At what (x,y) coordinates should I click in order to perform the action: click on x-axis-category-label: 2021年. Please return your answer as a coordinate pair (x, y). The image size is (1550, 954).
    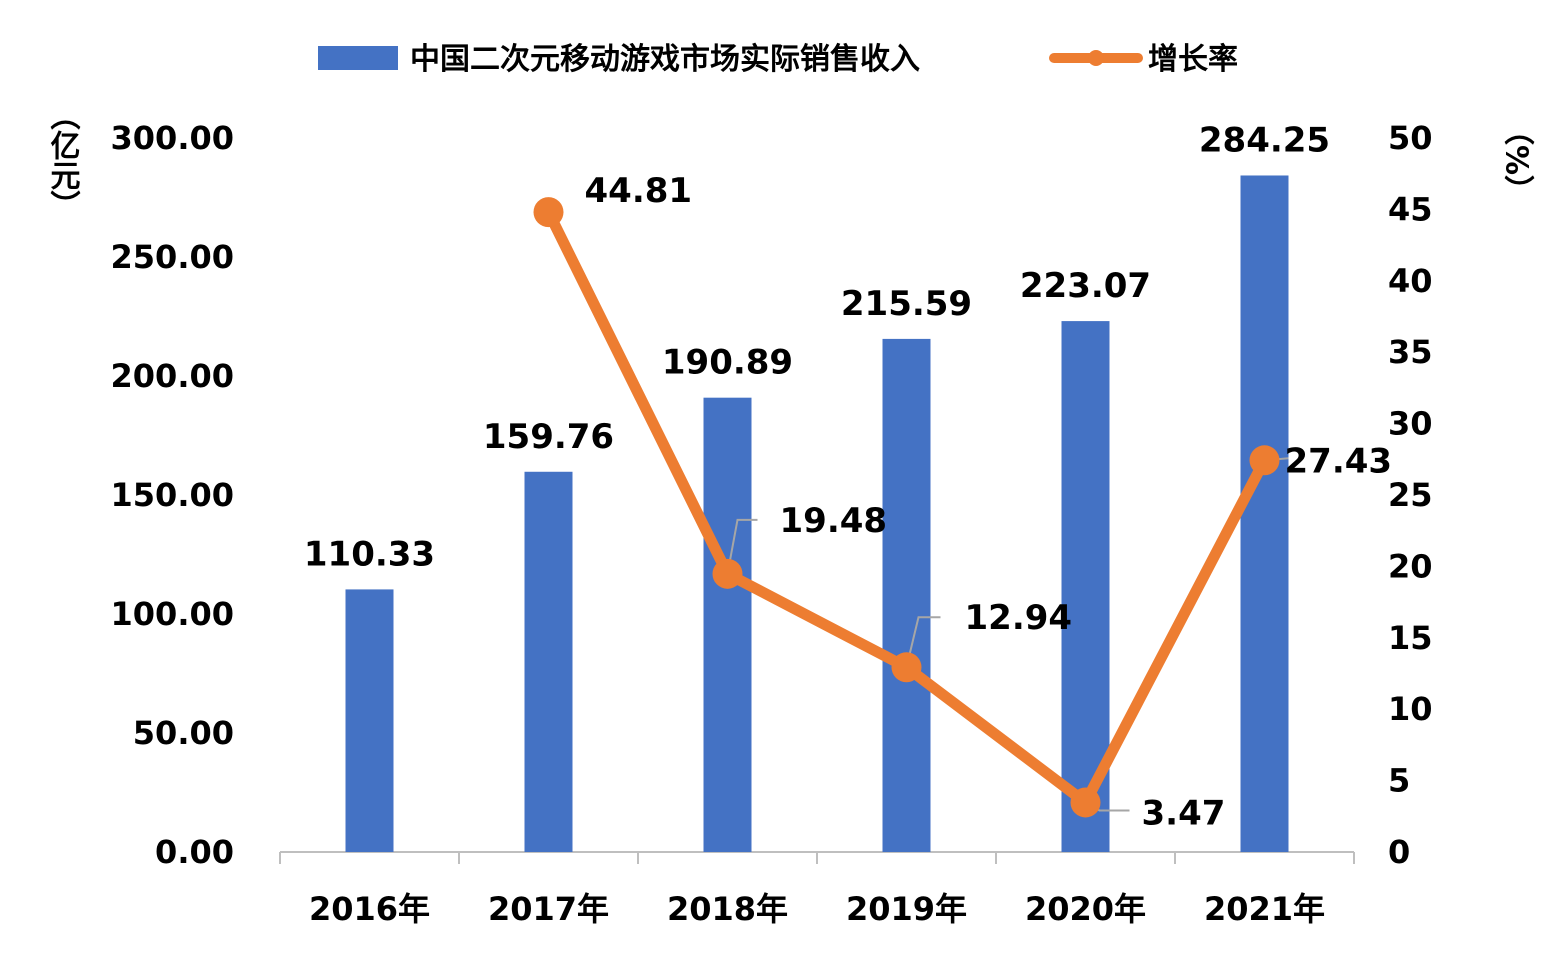
    Looking at the image, I should click on (1264, 909).